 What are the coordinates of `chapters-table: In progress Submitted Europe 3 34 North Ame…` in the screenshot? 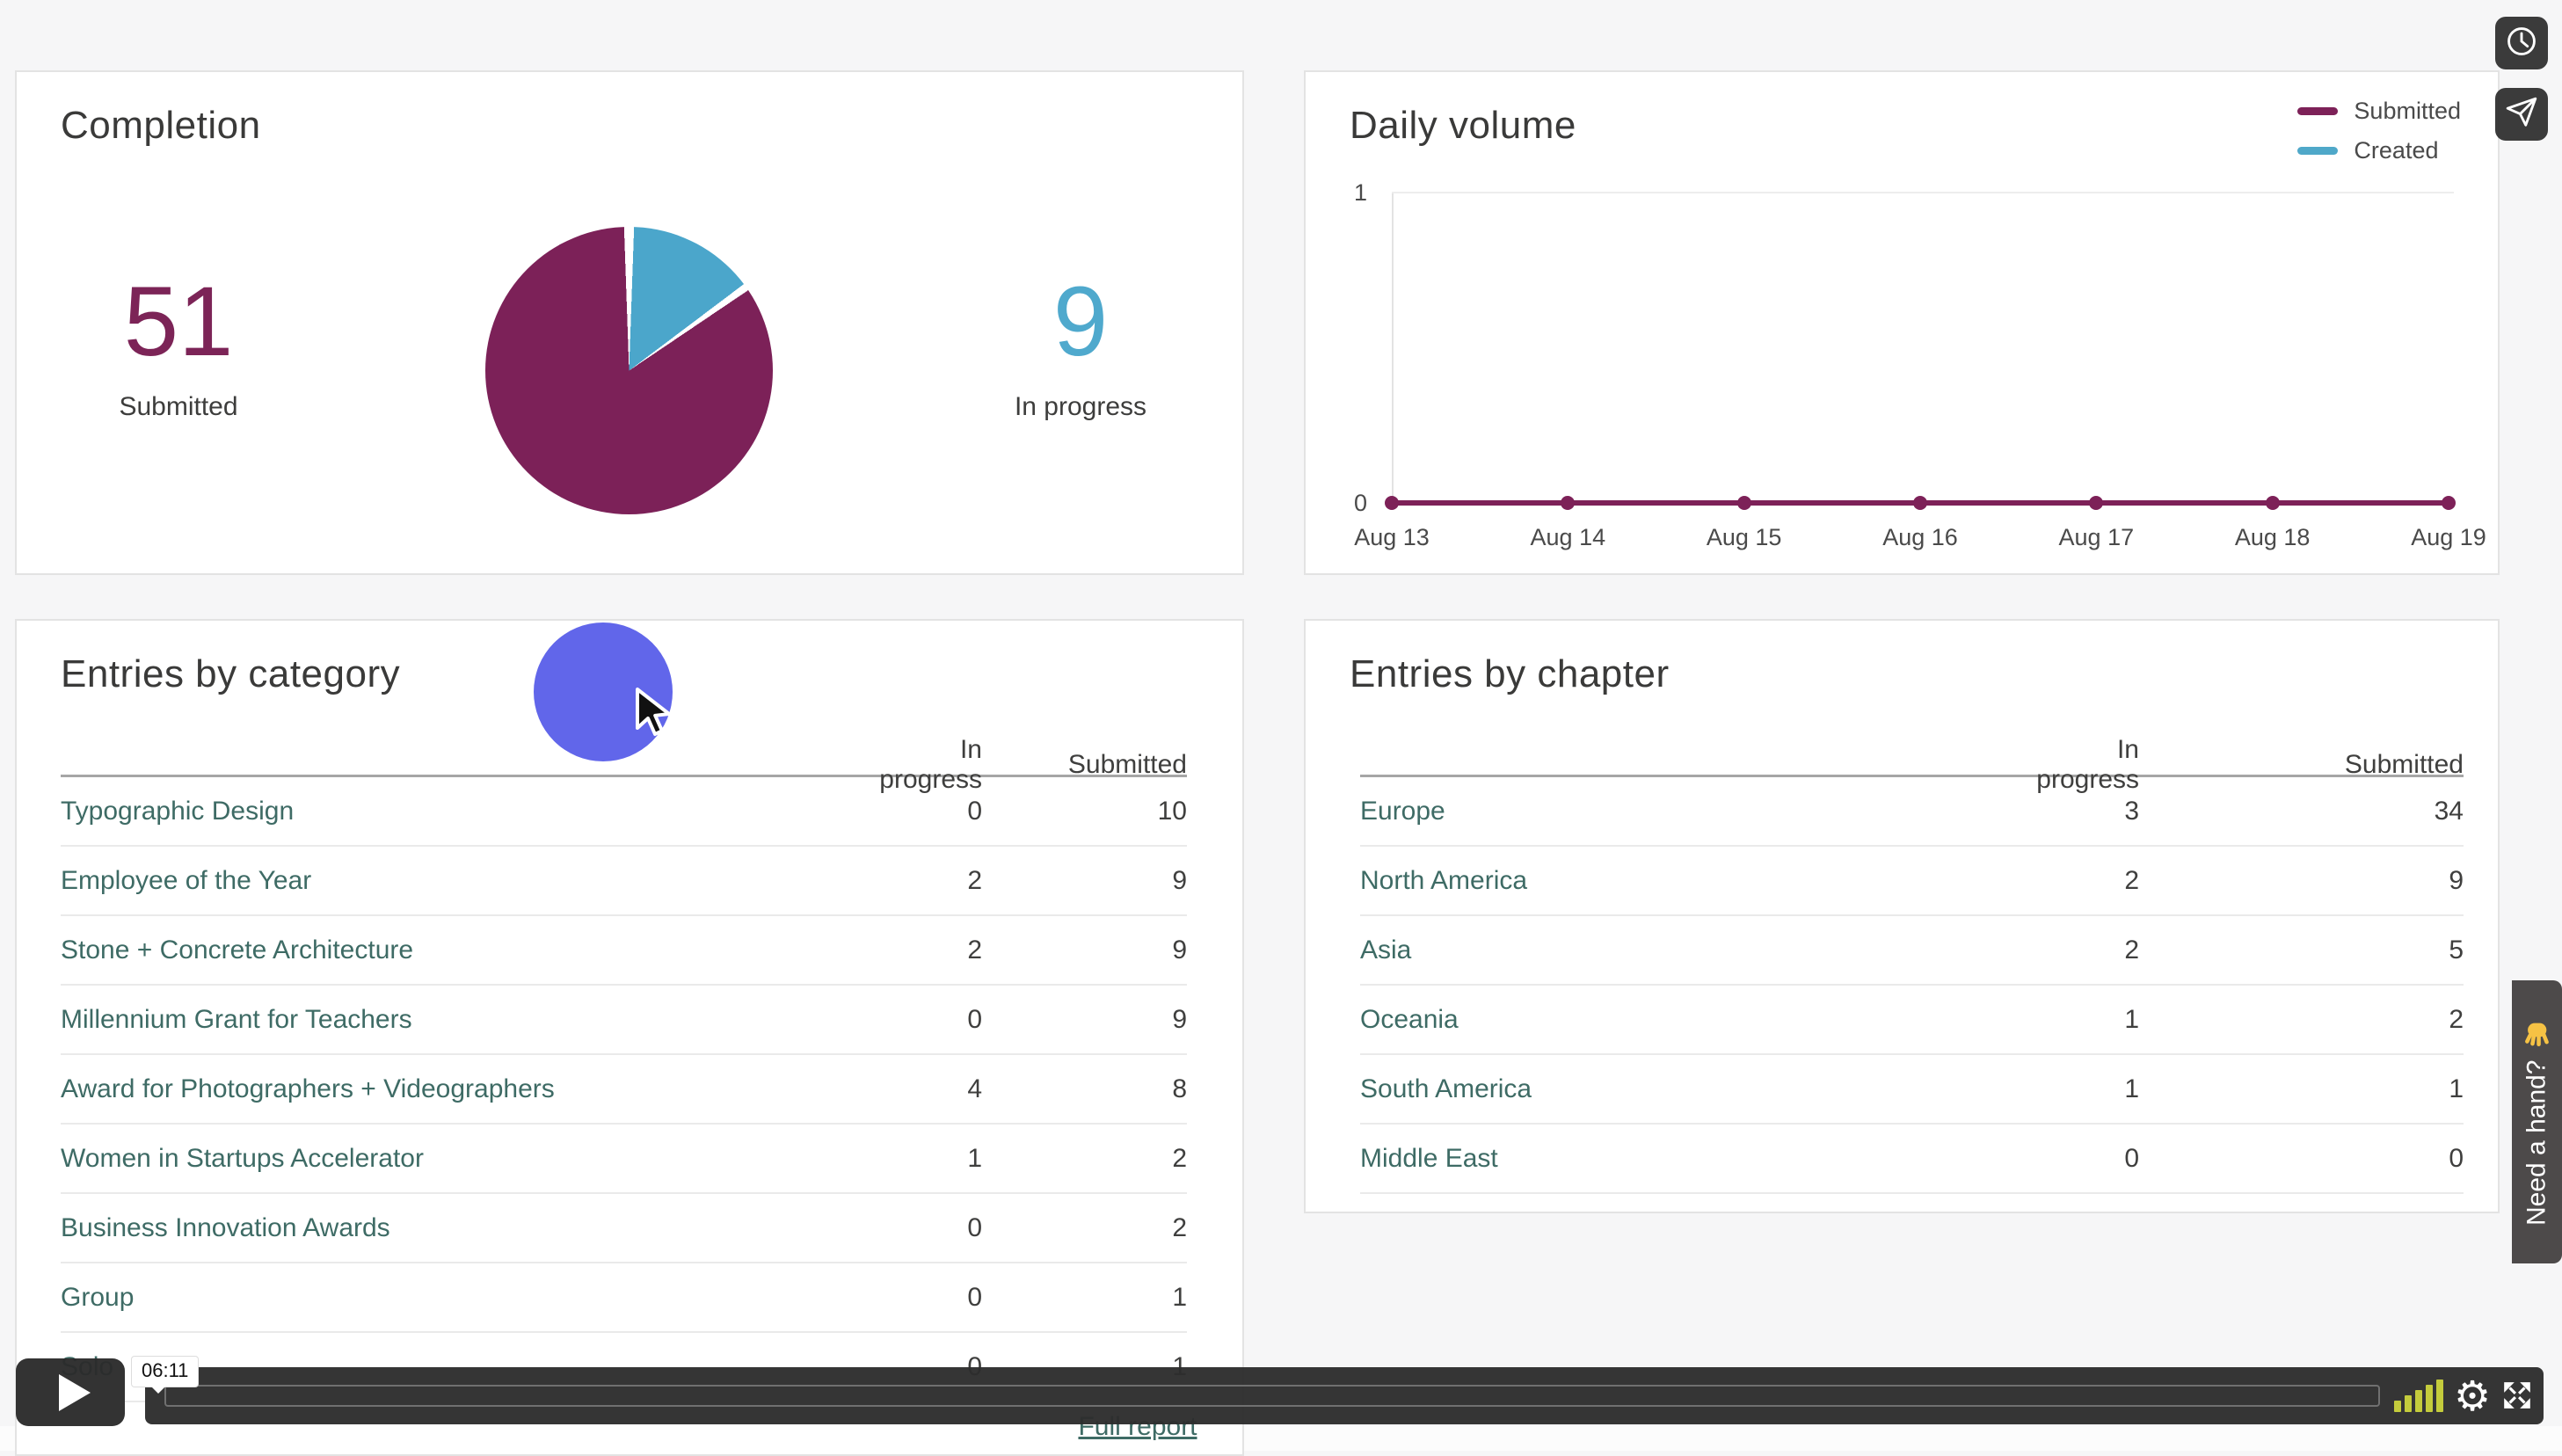 It's located at (1912, 964).